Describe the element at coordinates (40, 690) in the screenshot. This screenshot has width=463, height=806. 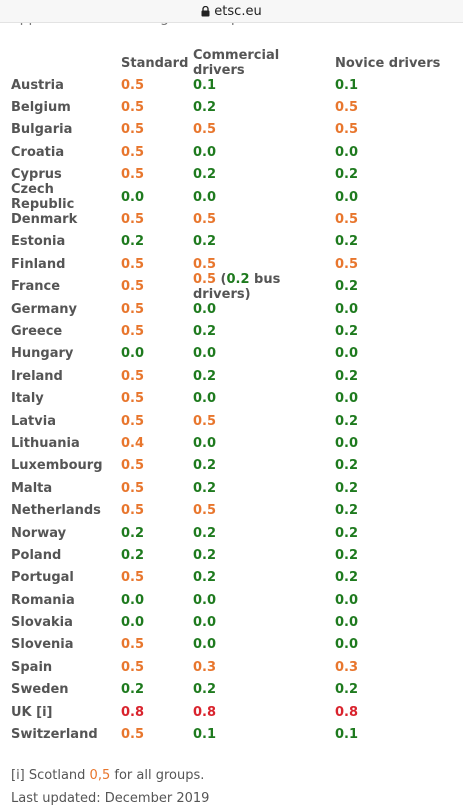
I see `country-name: Sweden` at that location.